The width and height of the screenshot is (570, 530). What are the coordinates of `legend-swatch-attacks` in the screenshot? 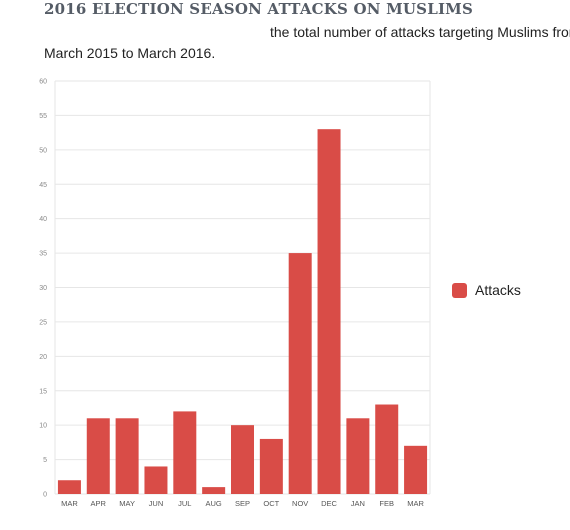 It's located at (459, 290).